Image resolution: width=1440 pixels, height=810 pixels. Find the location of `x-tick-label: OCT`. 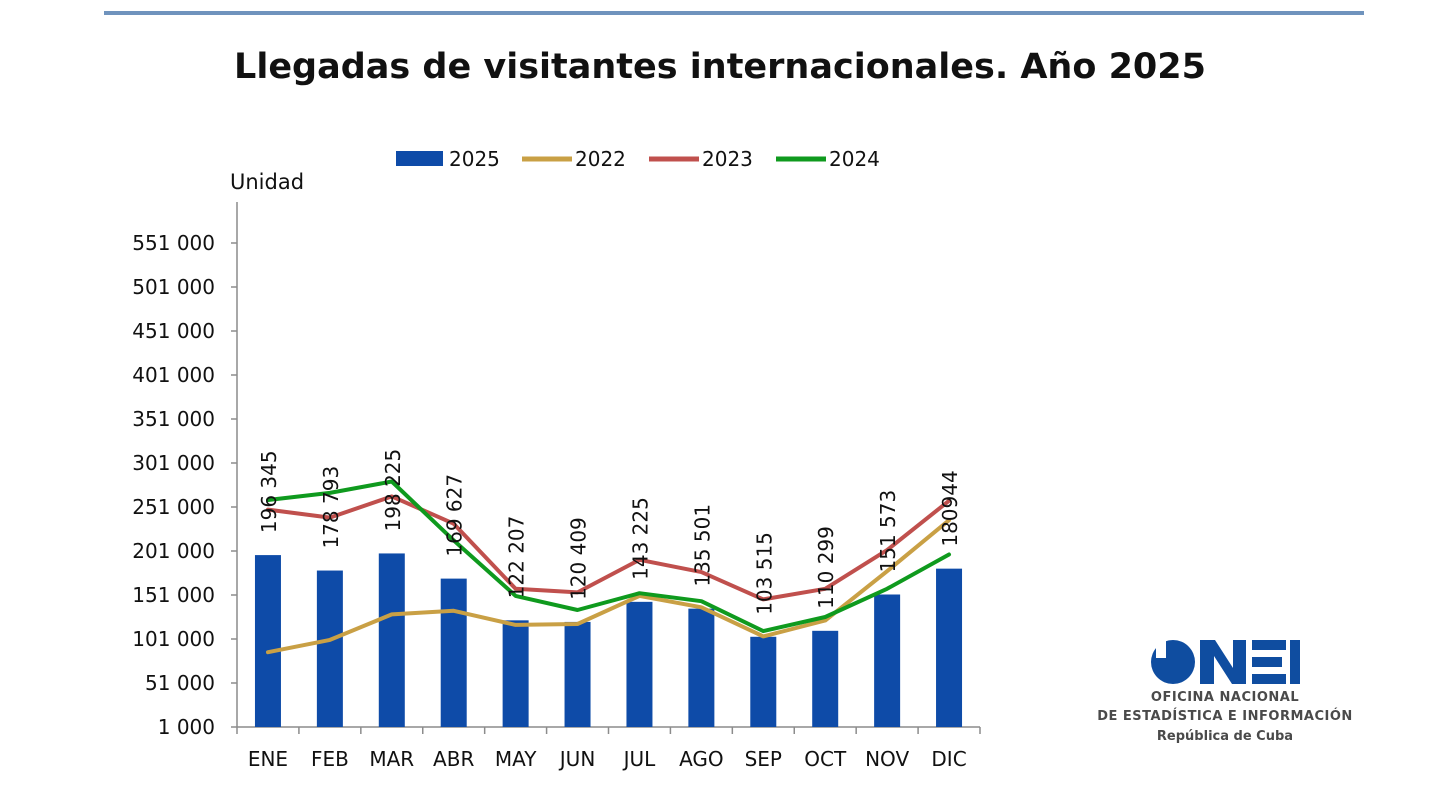

x-tick-label: OCT is located at coordinates (825, 759).